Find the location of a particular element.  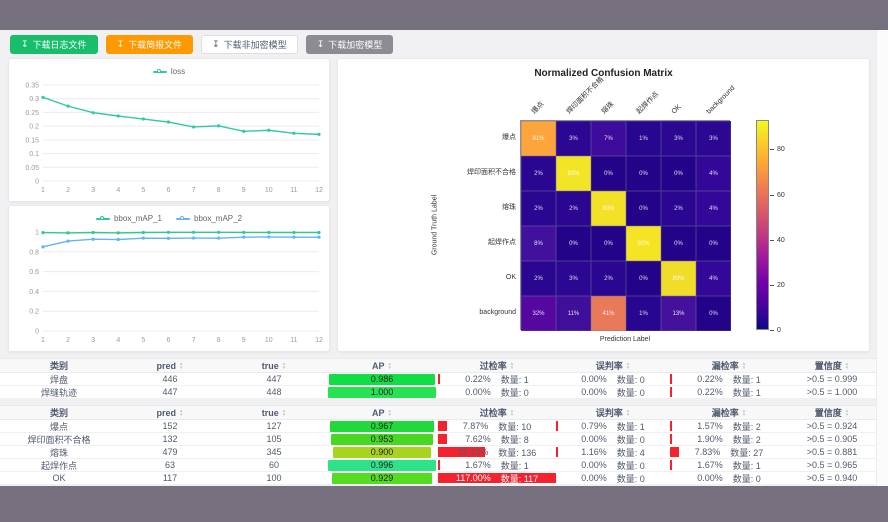

rate-count: 数量: 0 is located at coordinates (630, 465).